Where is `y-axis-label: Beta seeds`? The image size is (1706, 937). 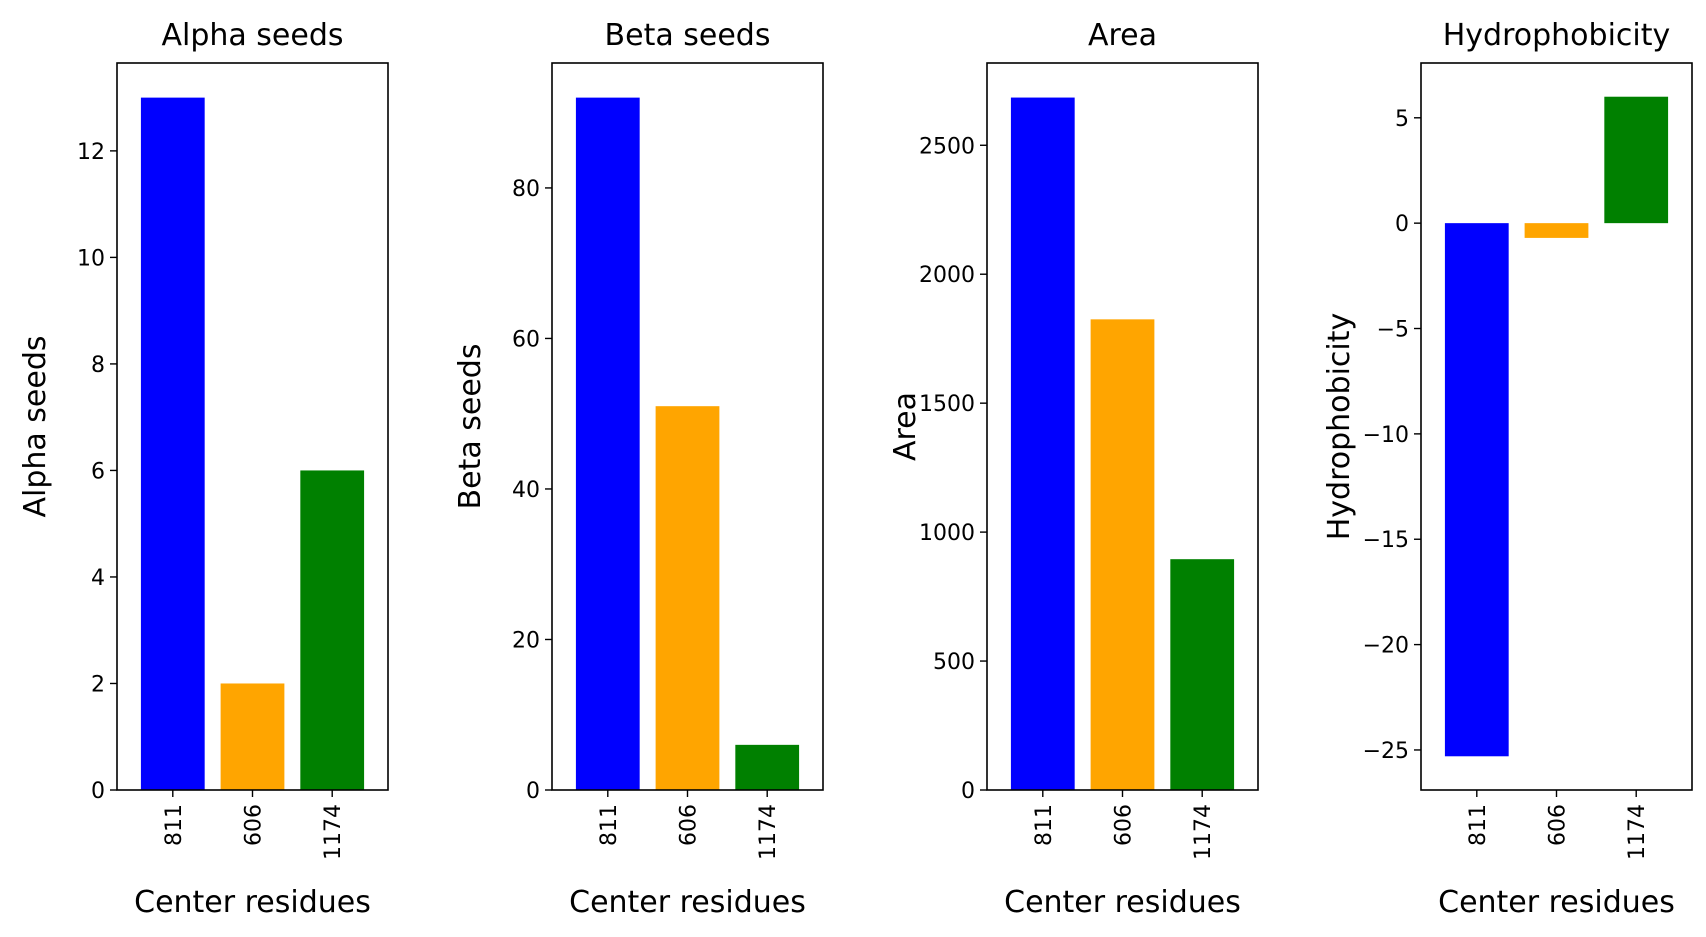
y-axis-label: Beta seeds is located at coordinates (470, 427).